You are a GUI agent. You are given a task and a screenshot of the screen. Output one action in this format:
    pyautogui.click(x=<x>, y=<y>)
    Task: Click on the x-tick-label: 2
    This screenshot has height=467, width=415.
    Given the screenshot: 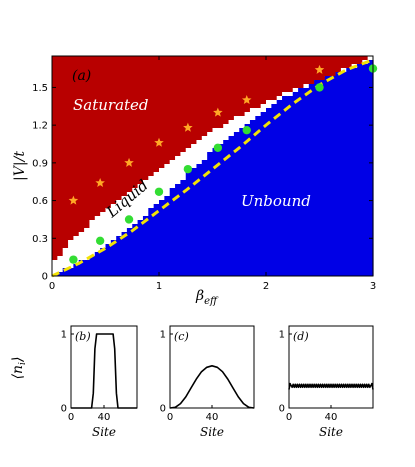 What is the action you would take?
    pyautogui.click(x=266, y=286)
    